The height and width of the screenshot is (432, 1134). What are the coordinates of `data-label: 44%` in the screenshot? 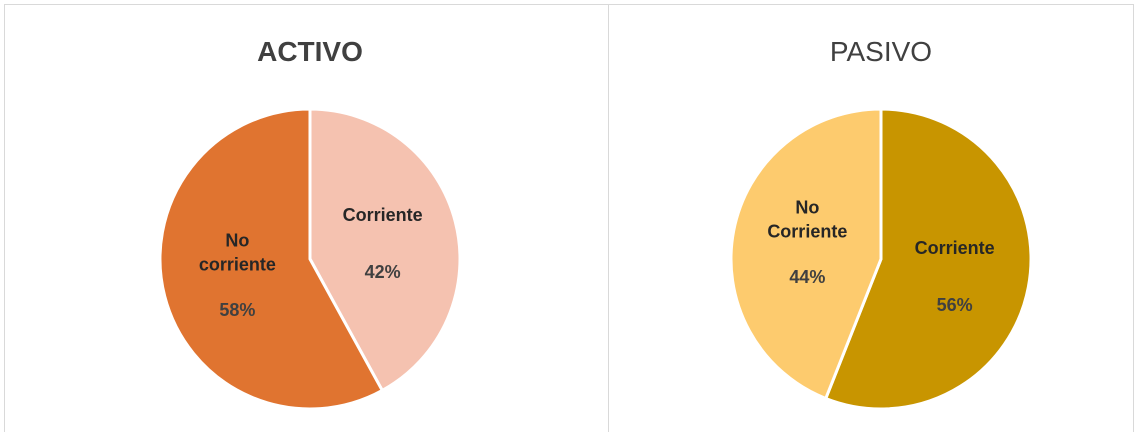 It's located at (807, 276).